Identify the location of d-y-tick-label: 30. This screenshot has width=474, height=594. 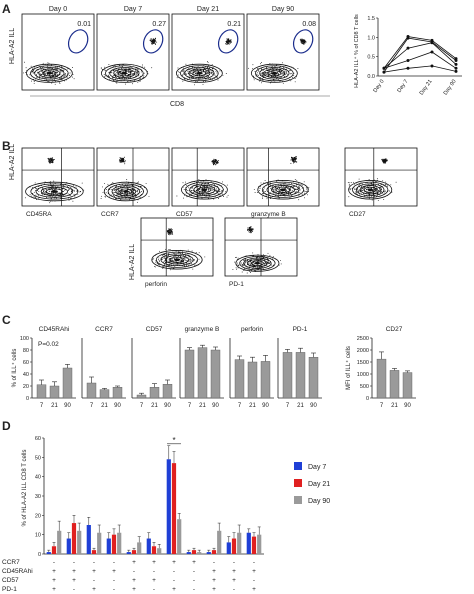
(38, 497).